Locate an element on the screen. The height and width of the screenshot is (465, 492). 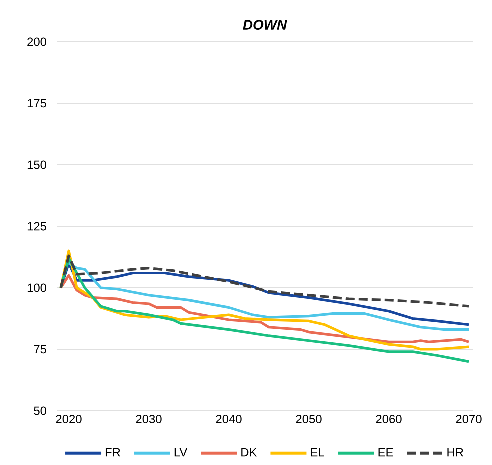
y-tick-label: 150 is located at coordinates (37, 165).